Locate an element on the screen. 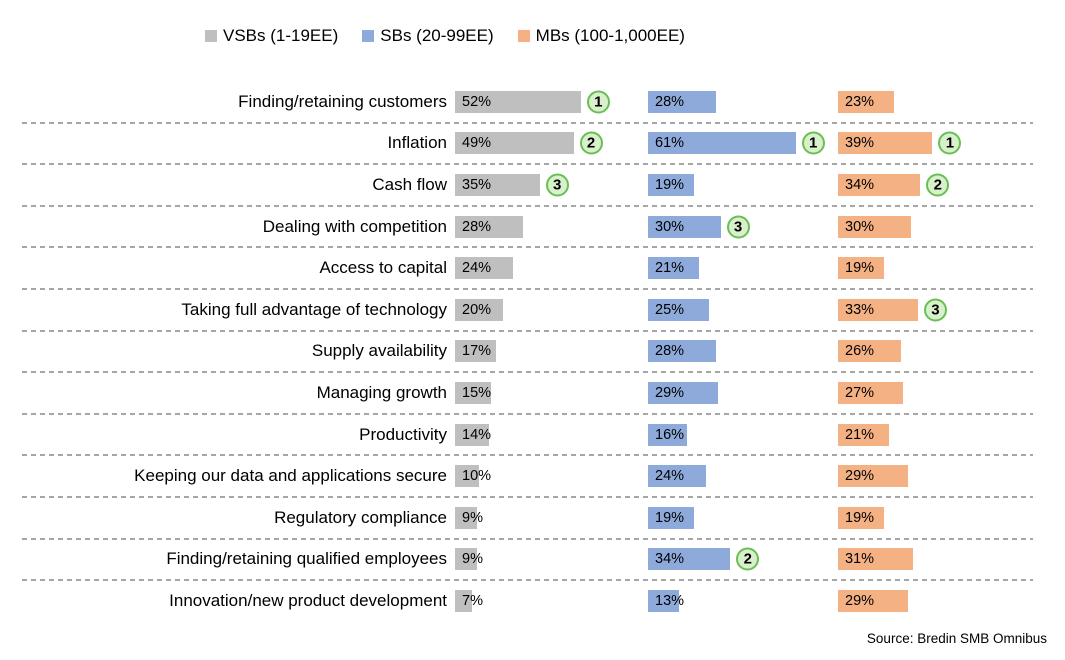  bar-value-label: 10% is located at coordinates (477, 476).